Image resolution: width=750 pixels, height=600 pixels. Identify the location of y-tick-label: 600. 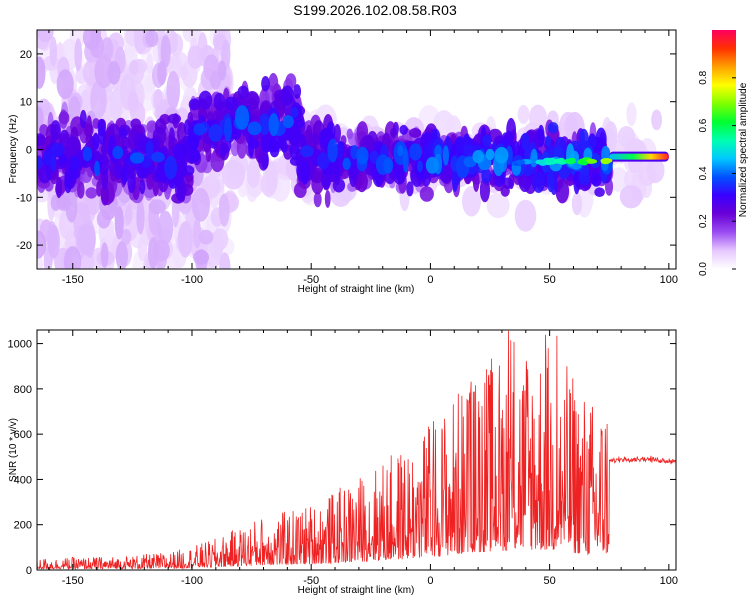
(23, 435).